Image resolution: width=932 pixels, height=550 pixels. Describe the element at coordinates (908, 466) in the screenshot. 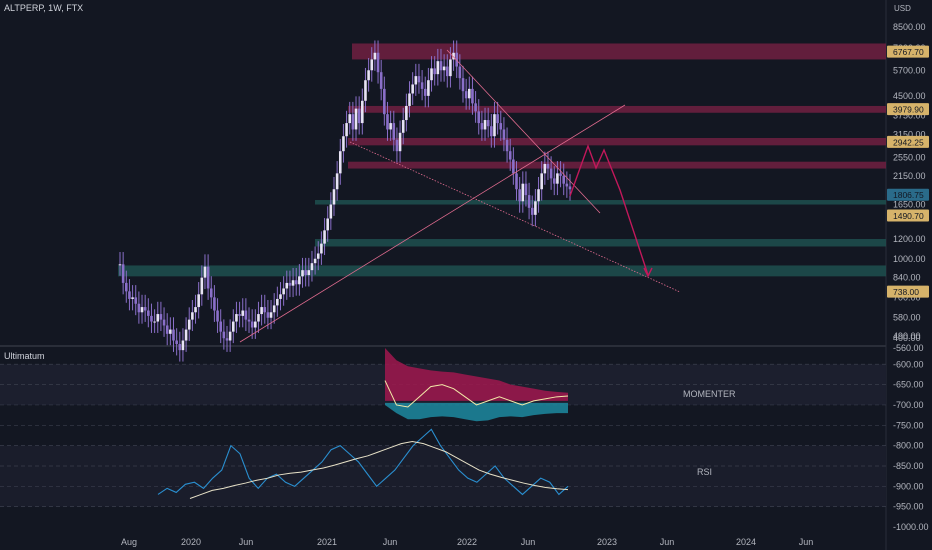

I see `oscillator-axis-tick: -850.00` at that location.